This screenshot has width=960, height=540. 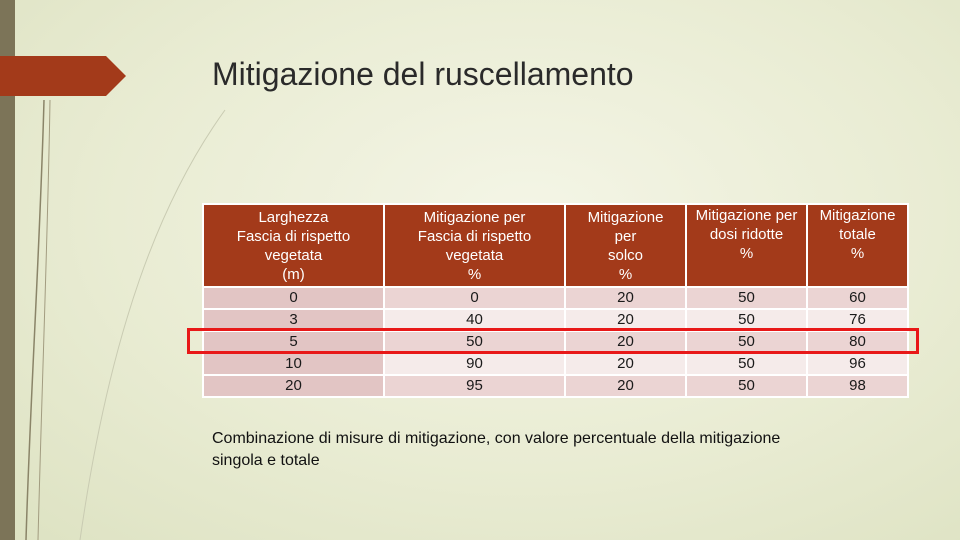 I want to click on header-line: totale, so click(x=857, y=234).